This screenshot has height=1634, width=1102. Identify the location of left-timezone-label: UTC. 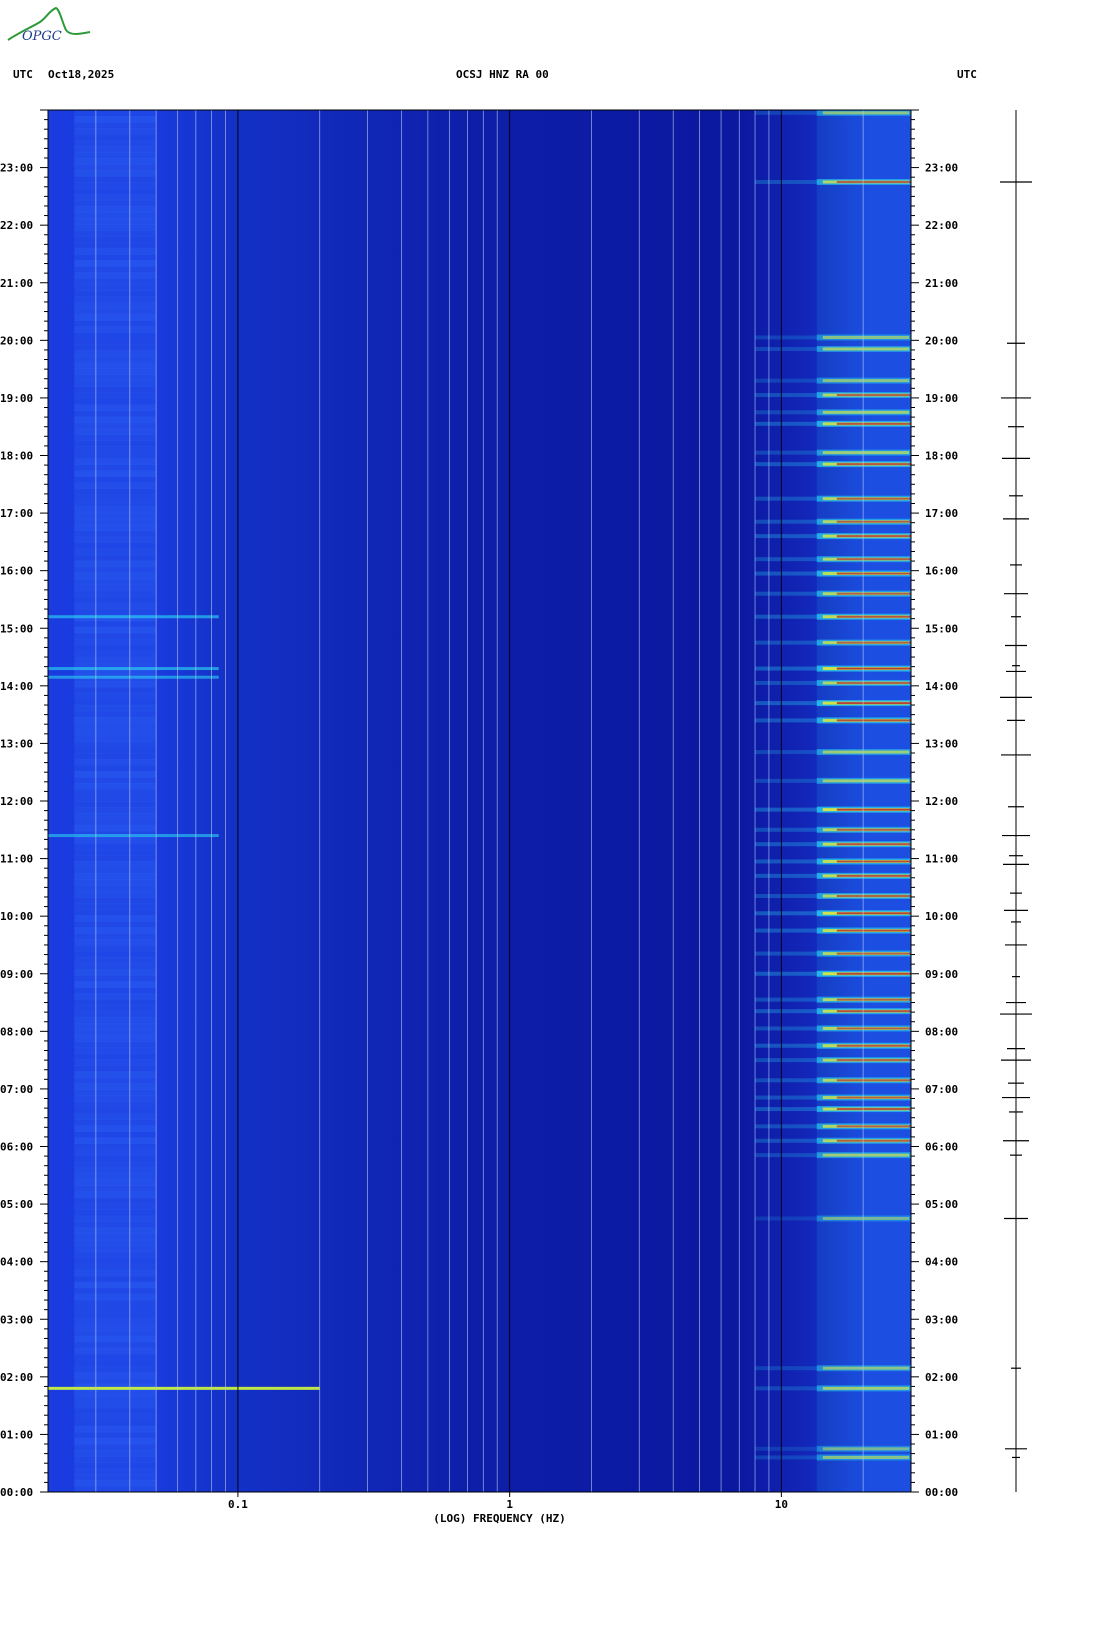
(23, 74).